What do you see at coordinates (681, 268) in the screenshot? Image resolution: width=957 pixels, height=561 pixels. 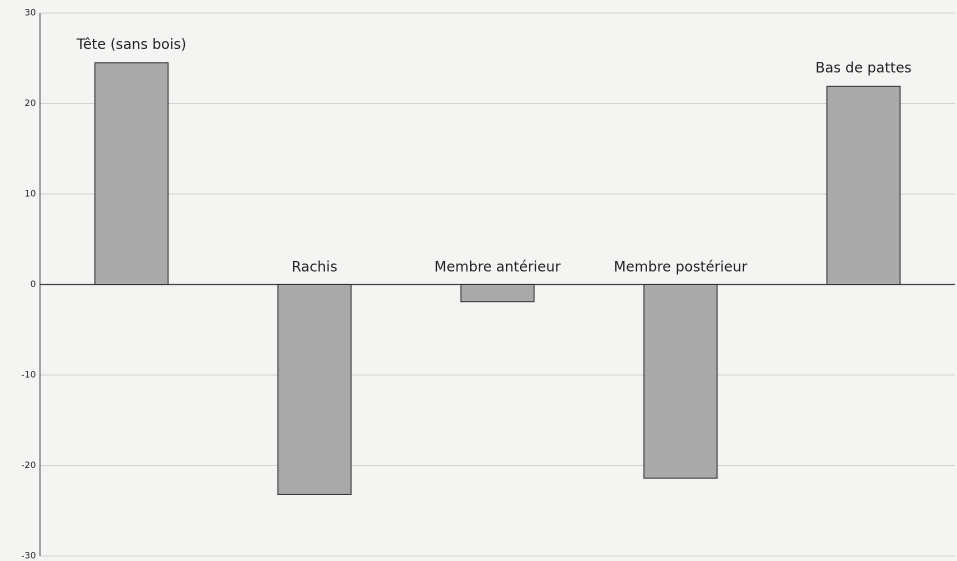 I see `category-label: Membre postérieur` at bounding box center [681, 268].